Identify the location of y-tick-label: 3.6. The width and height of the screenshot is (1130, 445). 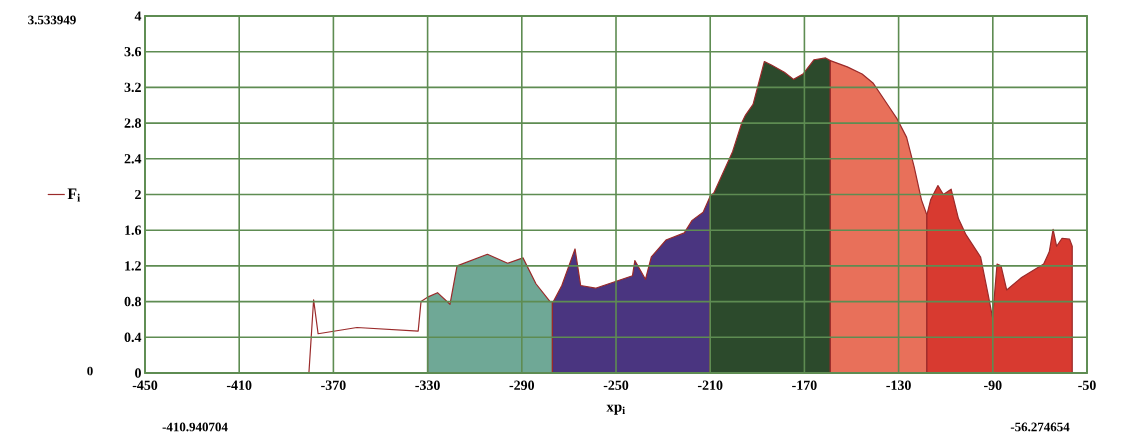
(133, 51).